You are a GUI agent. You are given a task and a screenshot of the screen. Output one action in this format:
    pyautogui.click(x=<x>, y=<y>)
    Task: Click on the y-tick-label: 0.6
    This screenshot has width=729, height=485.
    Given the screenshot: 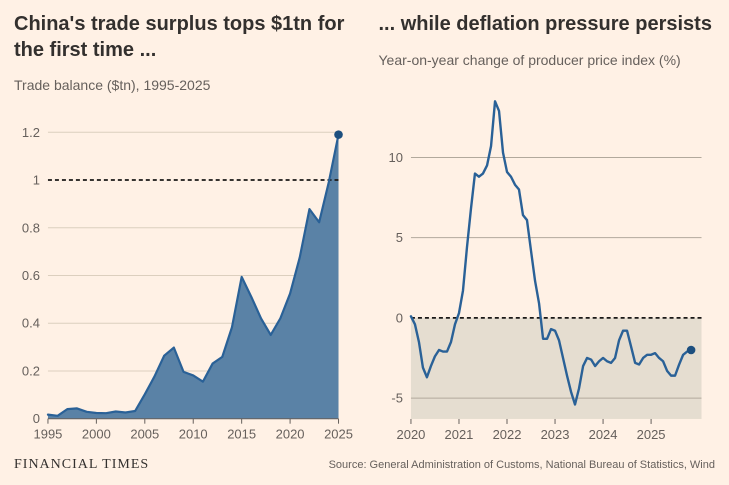 What is the action you would take?
    pyautogui.click(x=31, y=275)
    